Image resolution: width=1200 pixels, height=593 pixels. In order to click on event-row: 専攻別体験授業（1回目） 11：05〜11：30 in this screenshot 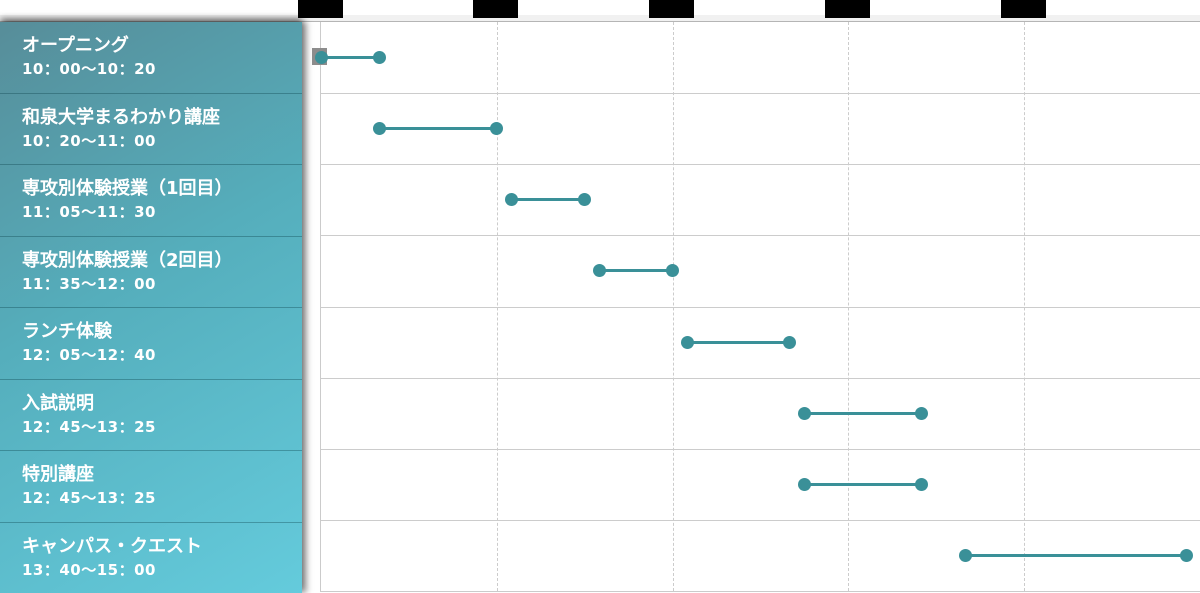, I will do `click(151, 201)`.